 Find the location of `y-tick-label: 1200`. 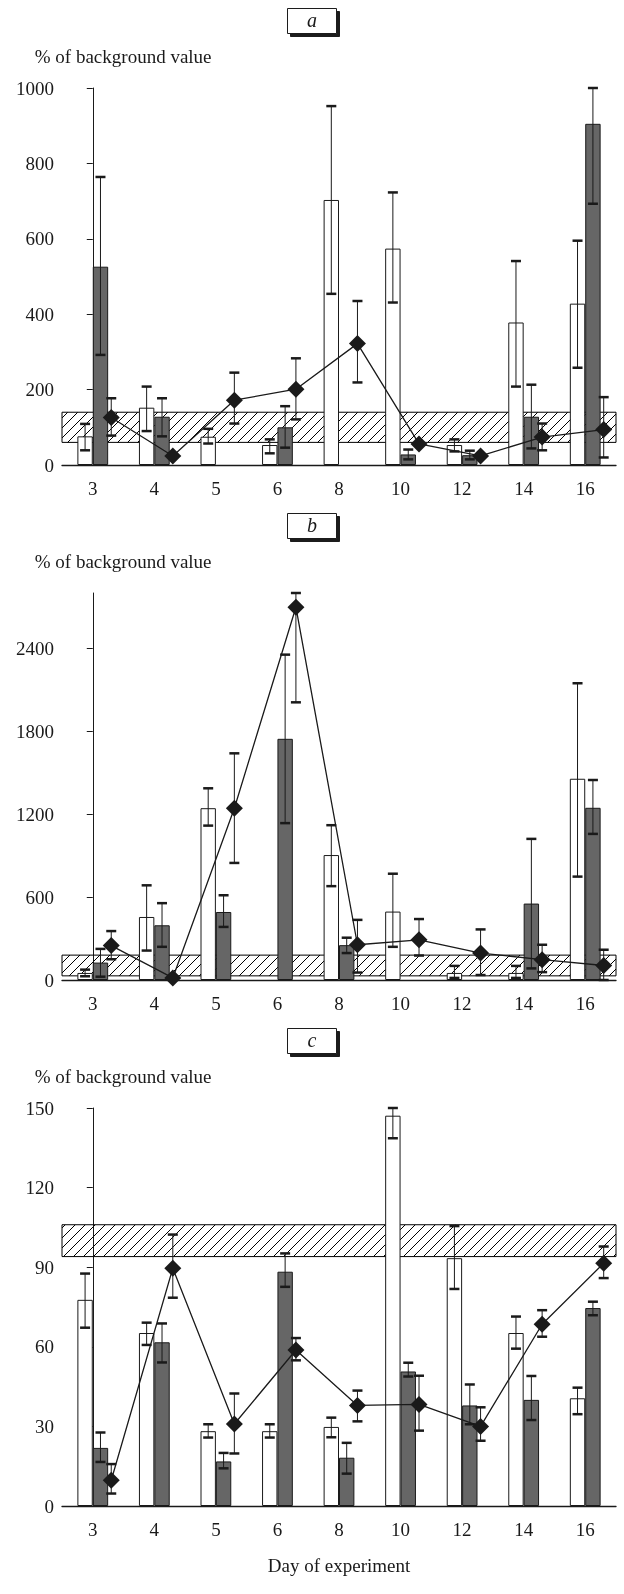

y-tick-label: 1200 is located at coordinates (35, 814).